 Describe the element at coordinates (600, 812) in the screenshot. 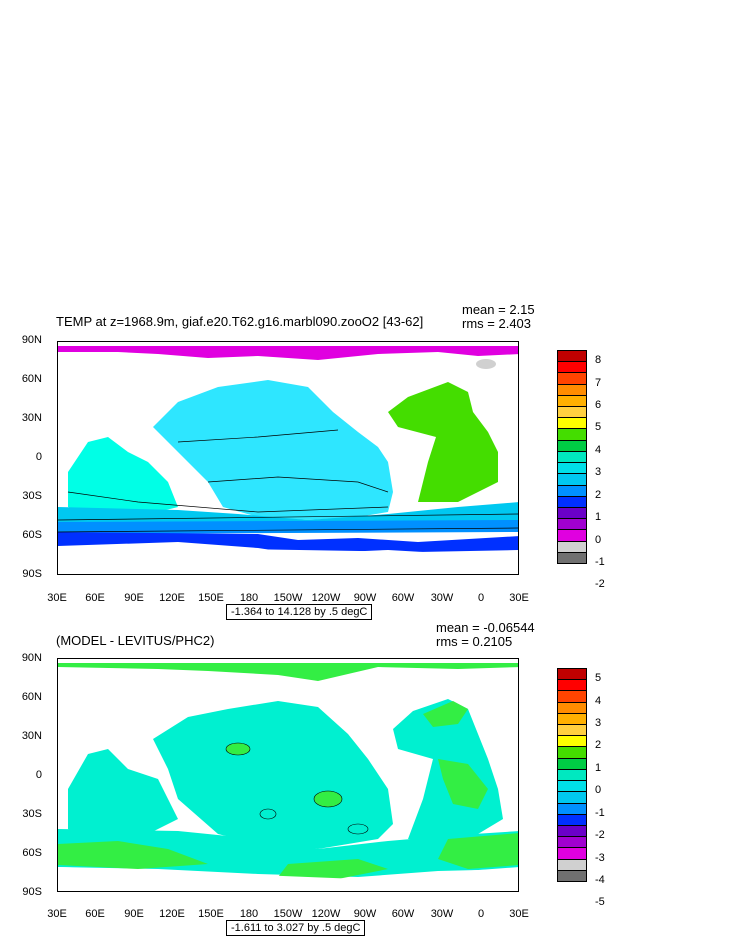

I see `bottom-colorbar-label: -1` at that location.